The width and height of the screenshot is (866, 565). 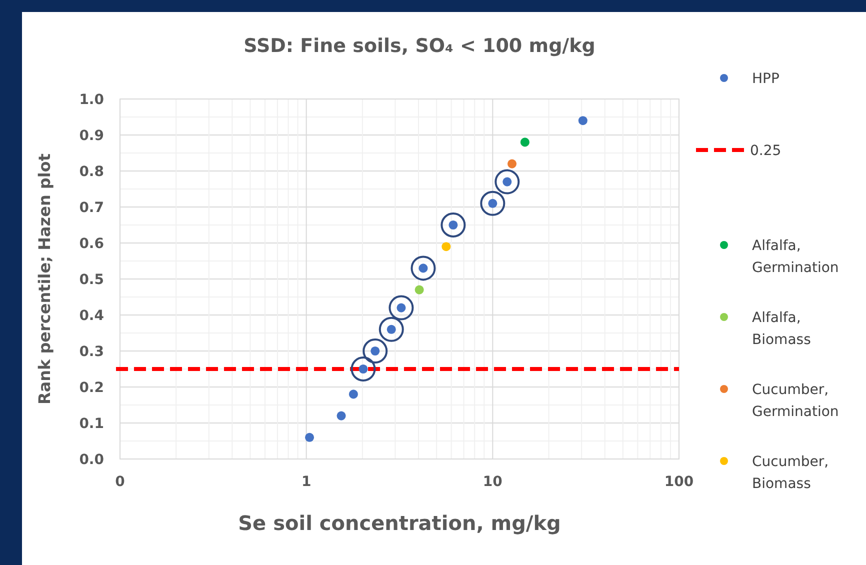 I want to click on y-tick-label: 0.1, so click(x=91, y=424).